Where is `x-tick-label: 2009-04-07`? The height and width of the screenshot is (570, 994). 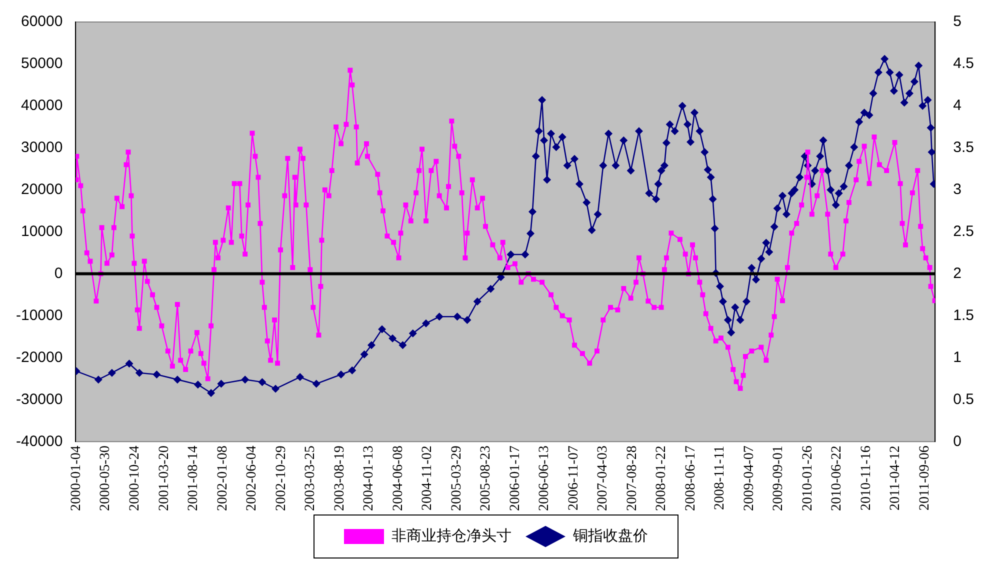
x-tick-label: 2009-04-07 is located at coordinates (749, 479).